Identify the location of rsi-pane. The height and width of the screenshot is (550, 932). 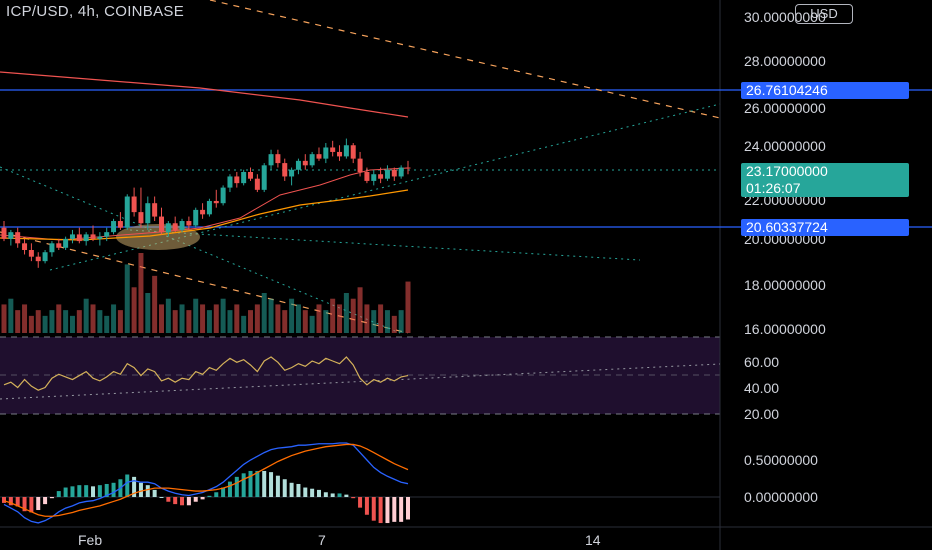
(206, 373).